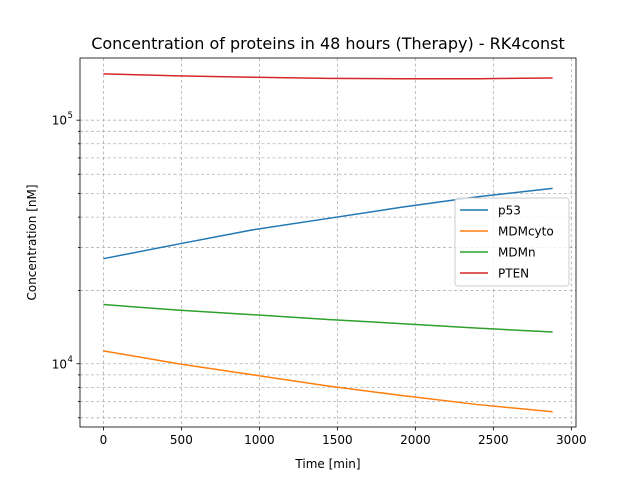 Image resolution: width=640 pixels, height=480 pixels. I want to click on legend-box, so click(512, 242).